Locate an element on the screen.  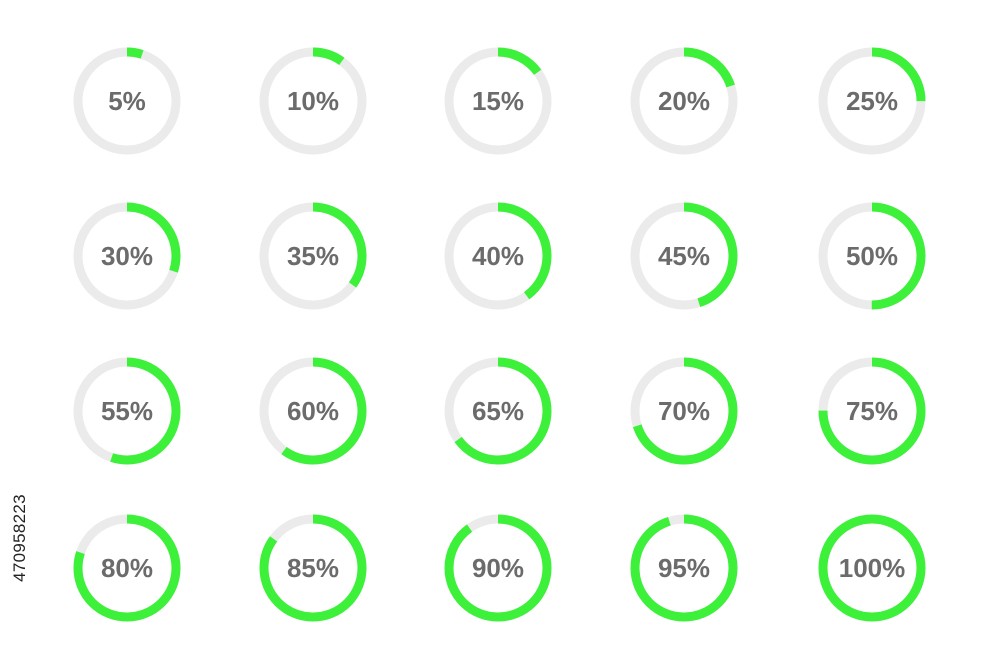
ring-percent-label: 25% is located at coordinates (872, 101).